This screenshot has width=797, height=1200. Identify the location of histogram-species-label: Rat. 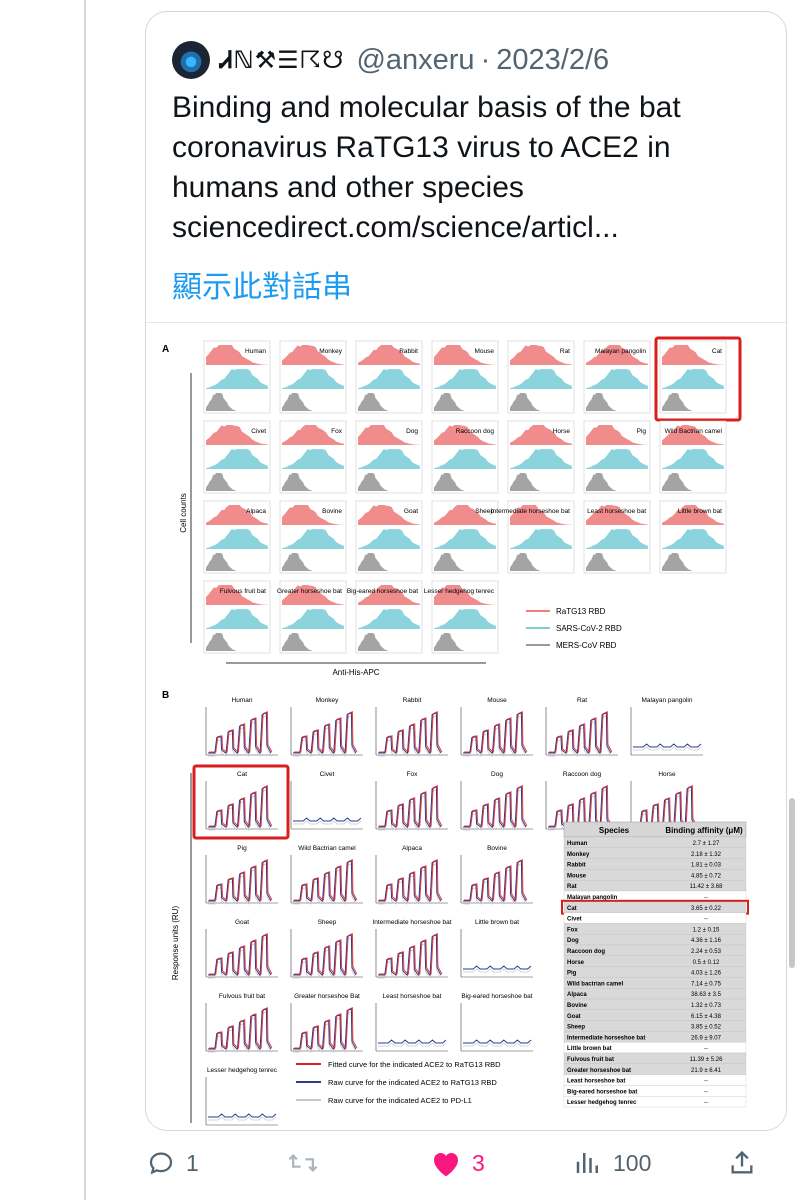
(565, 351).